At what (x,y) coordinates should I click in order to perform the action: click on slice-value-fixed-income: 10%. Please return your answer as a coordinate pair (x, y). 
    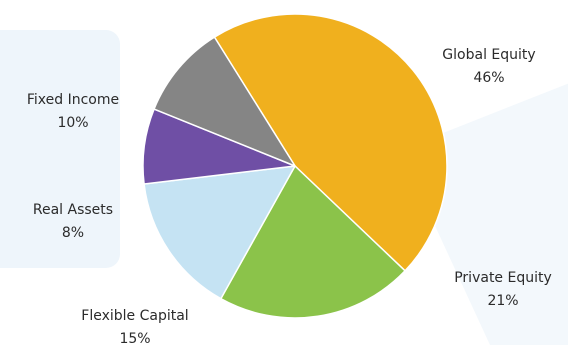
    Looking at the image, I should click on (72, 123).